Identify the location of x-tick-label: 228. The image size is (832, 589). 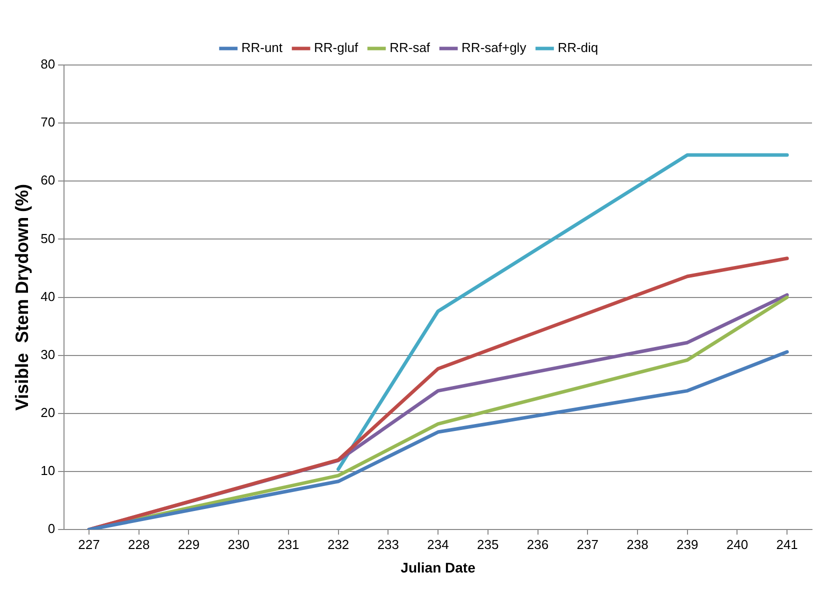
(139, 544).